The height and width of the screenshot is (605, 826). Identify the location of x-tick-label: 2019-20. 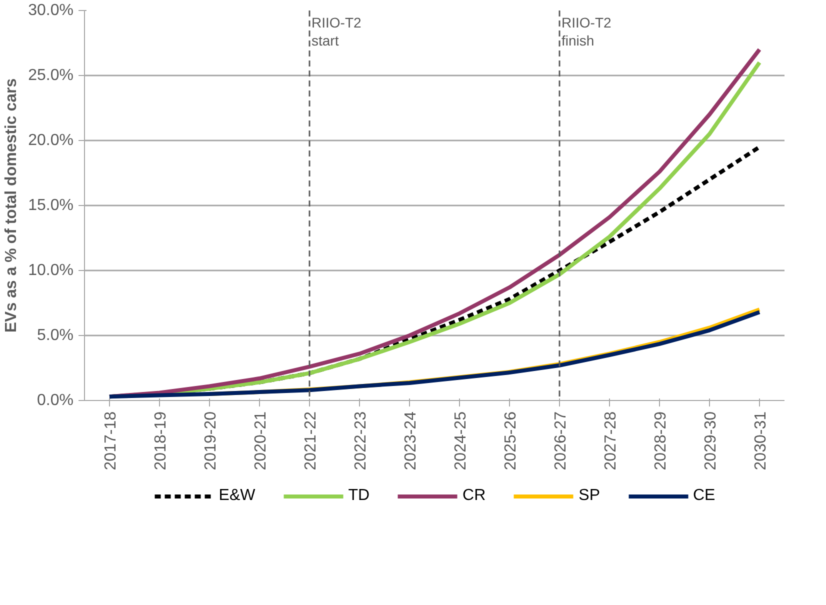
(211, 440).